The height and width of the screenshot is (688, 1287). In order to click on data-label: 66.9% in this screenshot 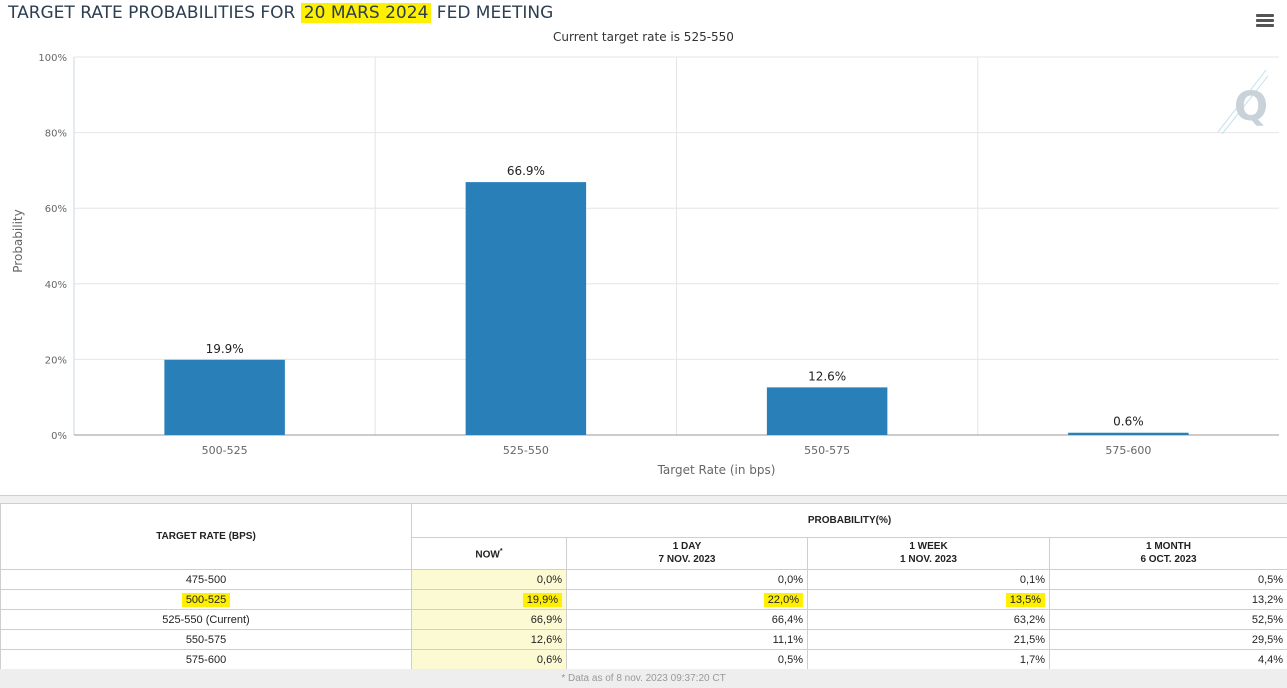, I will do `click(526, 171)`.